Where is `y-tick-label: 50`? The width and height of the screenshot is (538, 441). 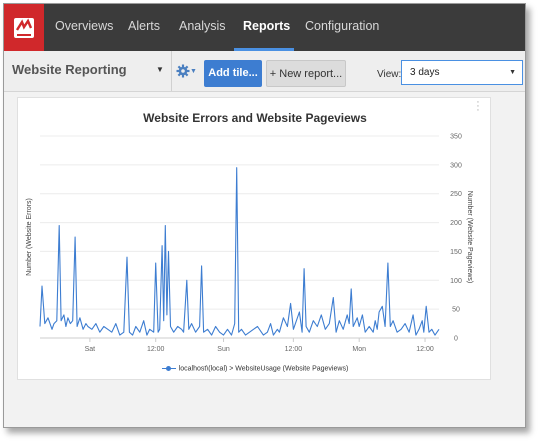 y-tick-label: 50 is located at coordinates (456, 310).